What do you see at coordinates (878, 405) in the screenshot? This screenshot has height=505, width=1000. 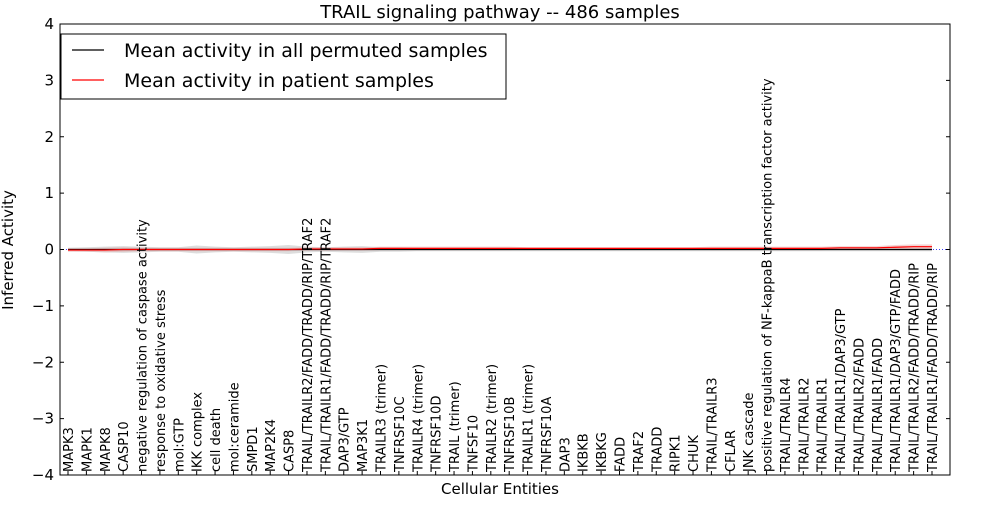 I see `x-tick-label: TRAIL/TRAILR1/FADD` at bounding box center [878, 405].